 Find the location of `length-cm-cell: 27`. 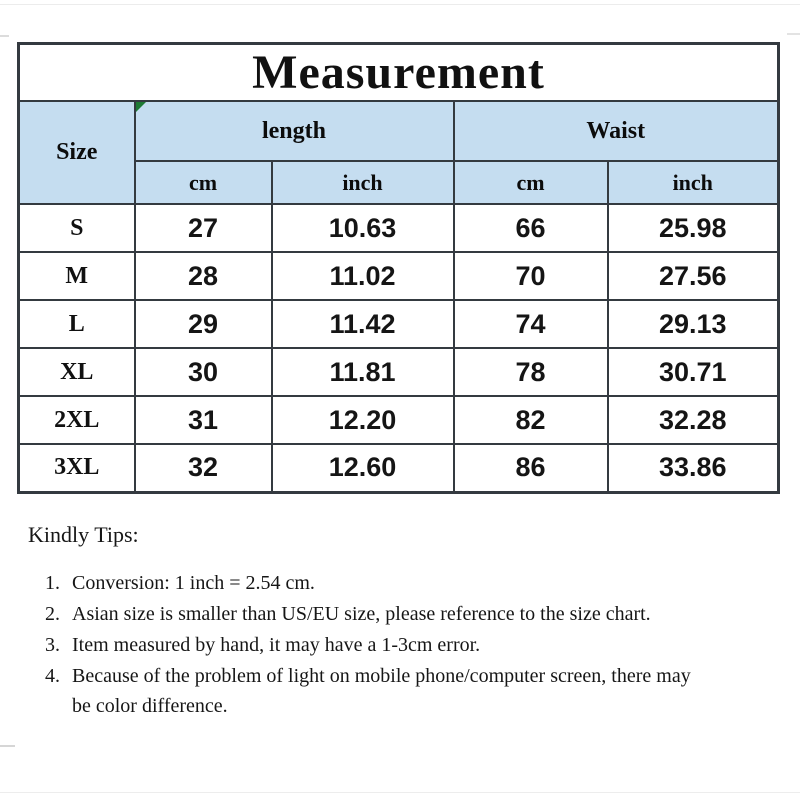

length-cm-cell: 27 is located at coordinates (203, 228).